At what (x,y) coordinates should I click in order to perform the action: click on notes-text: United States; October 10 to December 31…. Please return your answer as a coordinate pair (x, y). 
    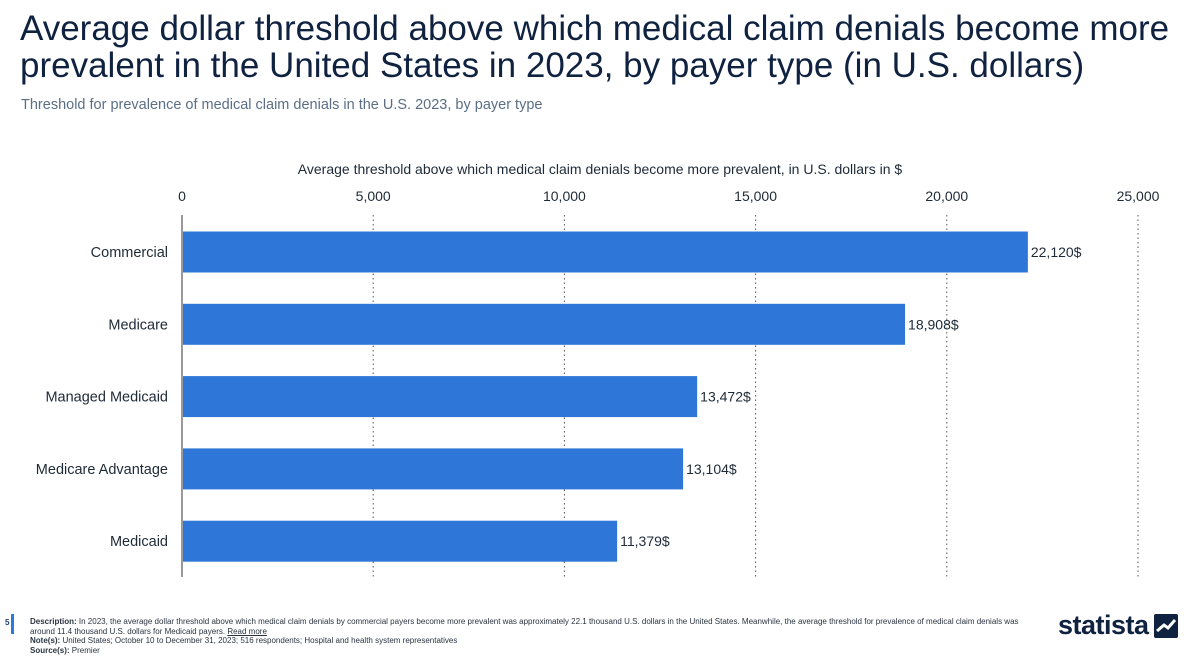
    Looking at the image, I should click on (260, 640).